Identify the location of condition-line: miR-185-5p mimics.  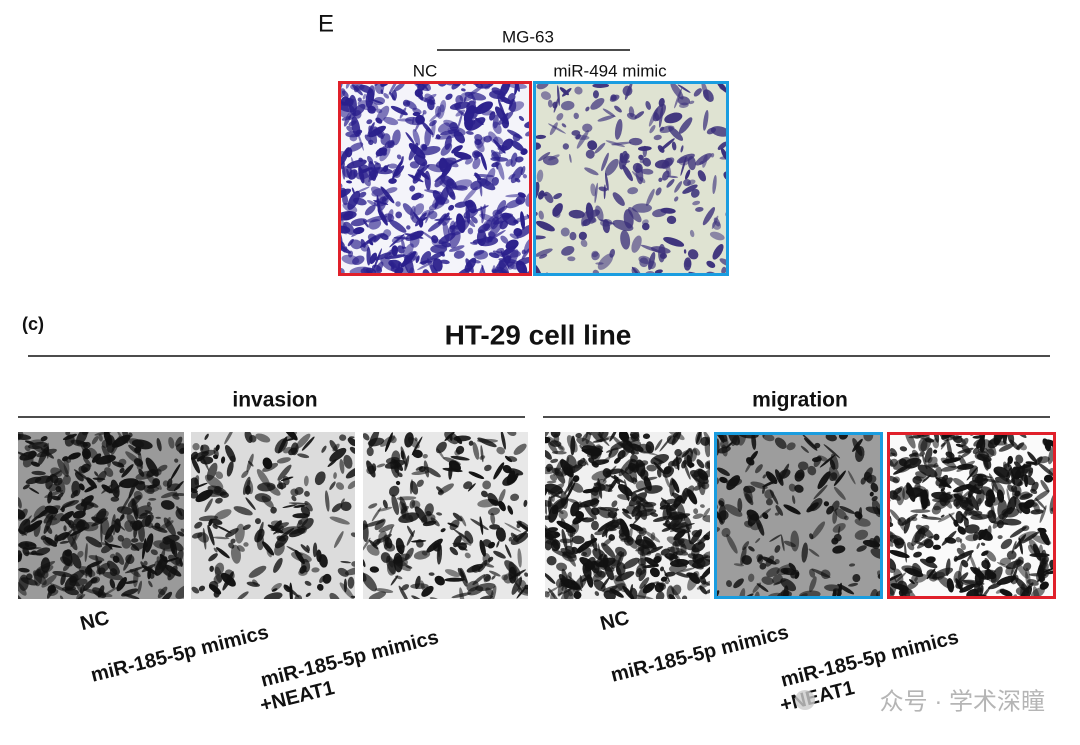
(180, 654).